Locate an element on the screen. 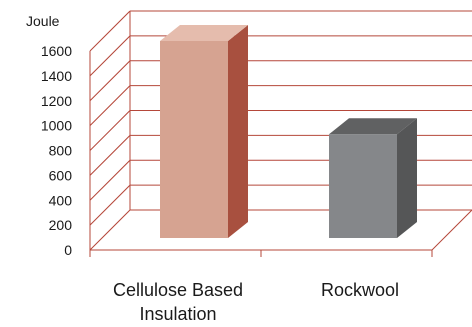 This screenshot has width=472, height=327. y-tick-label: 1400 is located at coordinates (56, 76).